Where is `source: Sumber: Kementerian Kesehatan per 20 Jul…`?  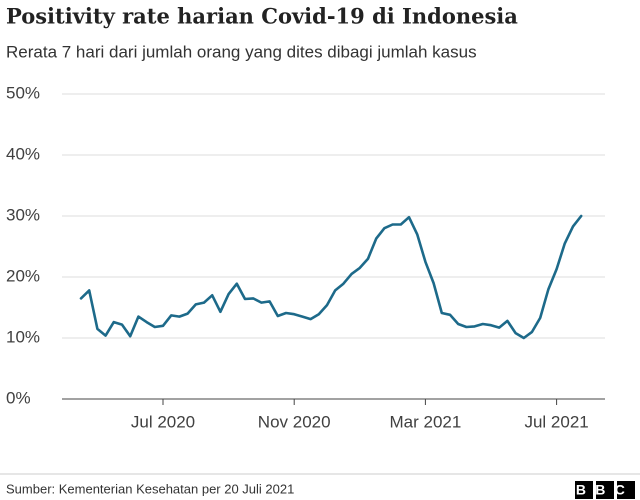 source: Sumber: Kementerian Kesehatan per 20 Jul… is located at coordinates (150, 488).